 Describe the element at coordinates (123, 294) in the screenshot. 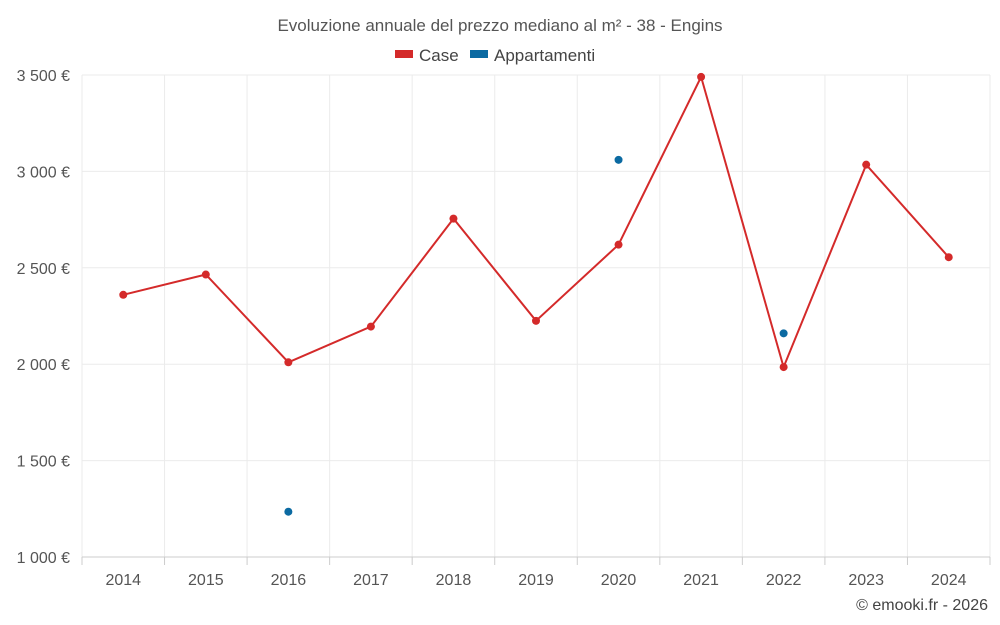

I see `data-point-case-2014` at that location.